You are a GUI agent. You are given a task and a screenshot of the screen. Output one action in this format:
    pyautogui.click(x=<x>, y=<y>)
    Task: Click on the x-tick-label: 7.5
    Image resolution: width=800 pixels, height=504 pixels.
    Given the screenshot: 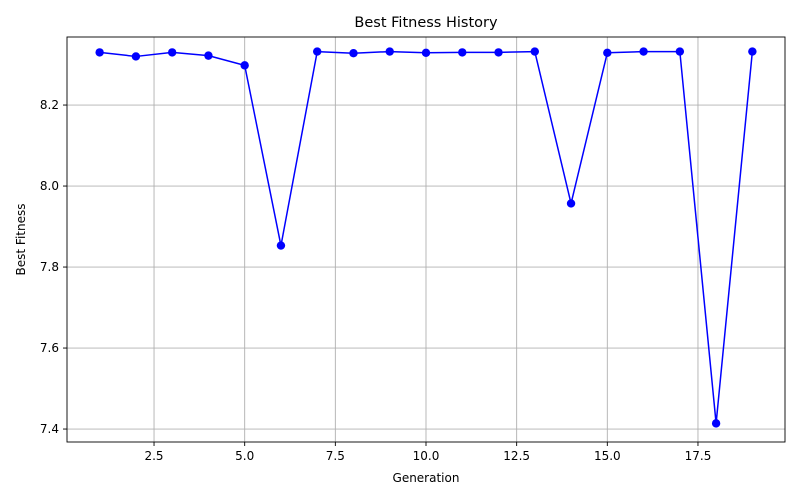 What is the action you would take?
    pyautogui.click(x=335, y=456)
    